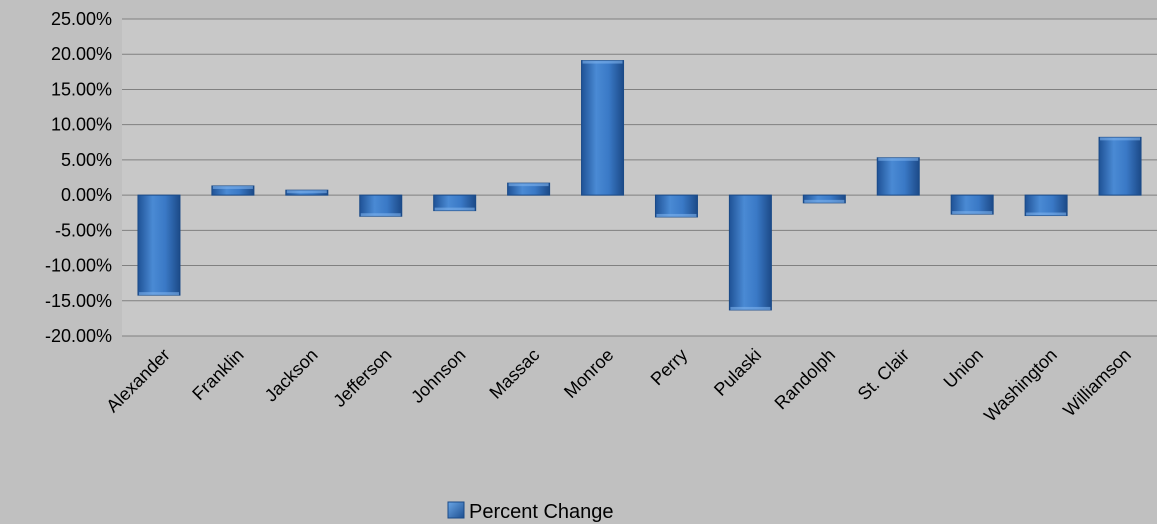  What do you see at coordinates (805, 379) in the screenshot?
I see `x-category-label: Randolph` at bounding box center [805, 379].